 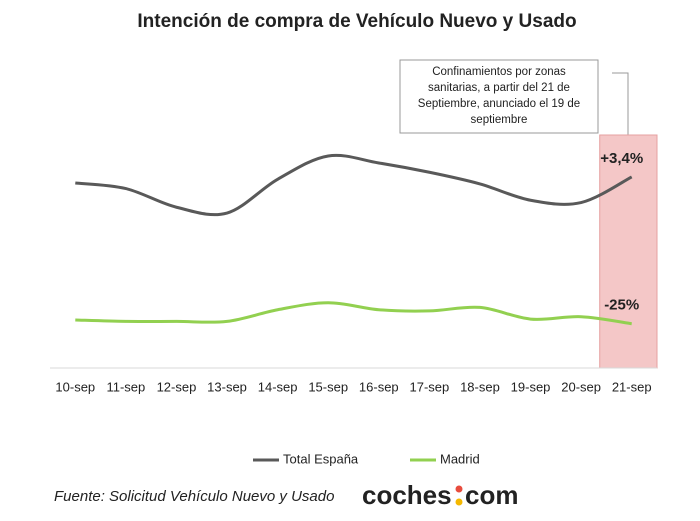 What do you see at coordinates (499, 72) in the screenshot?
I see `note-text: Confinamientos por zonas` at bounding box center [499, 72].